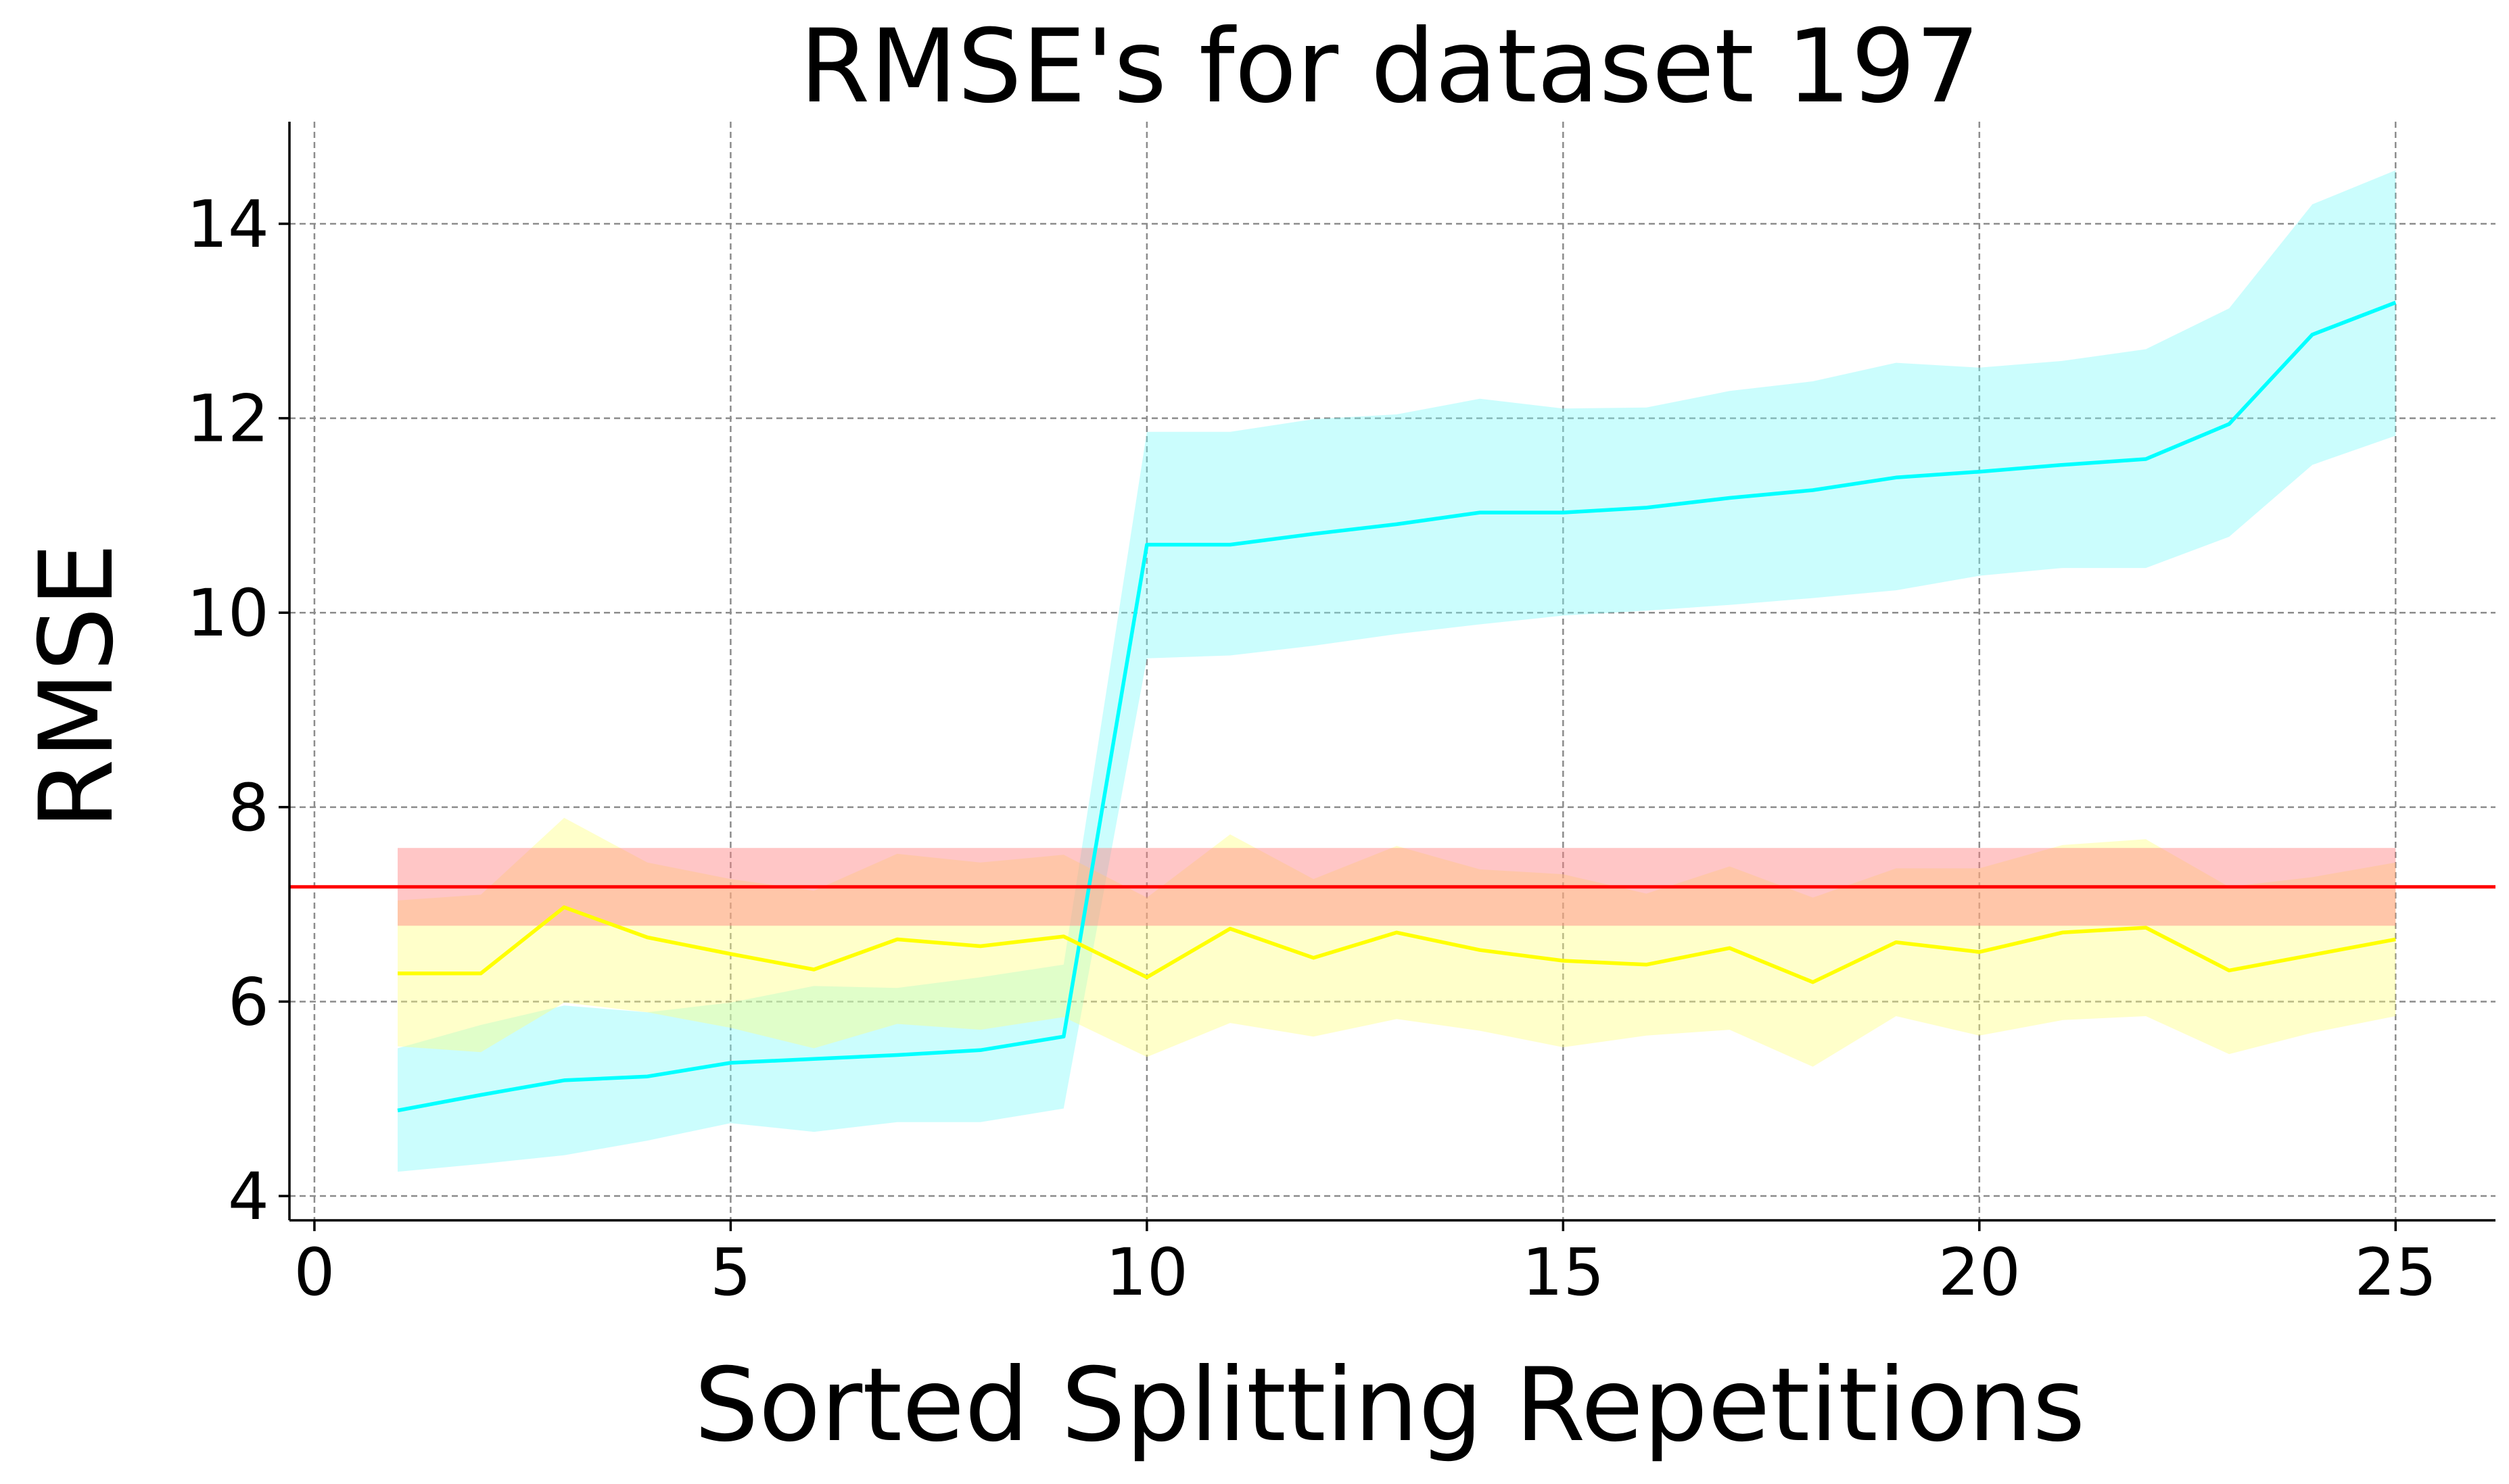  What do you see at coordinates (228, 419) in the screenshot?
I see `y-tick-label: 12` at bounding box center [228, 419].